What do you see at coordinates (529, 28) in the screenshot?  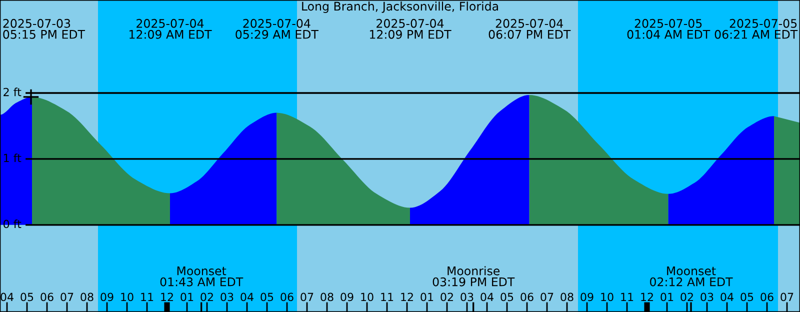 I see `annotation: 2025-07-04 06:07 PM EDT` at bounding box center [529, 28].